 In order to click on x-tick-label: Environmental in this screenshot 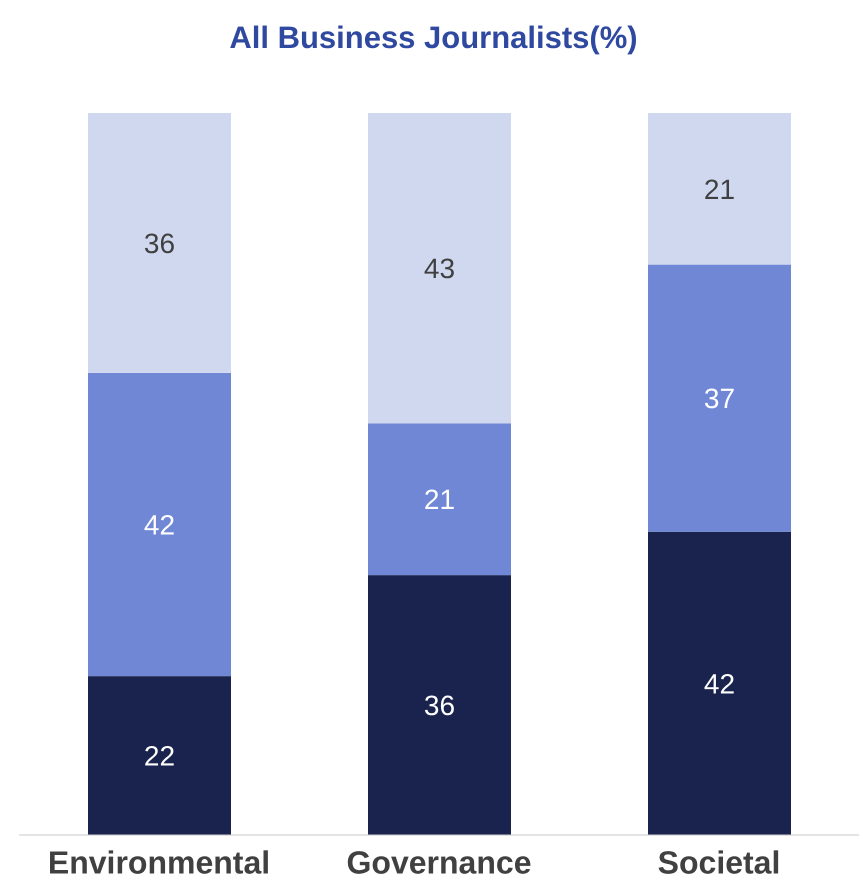, I will do `click(159, 862)`.